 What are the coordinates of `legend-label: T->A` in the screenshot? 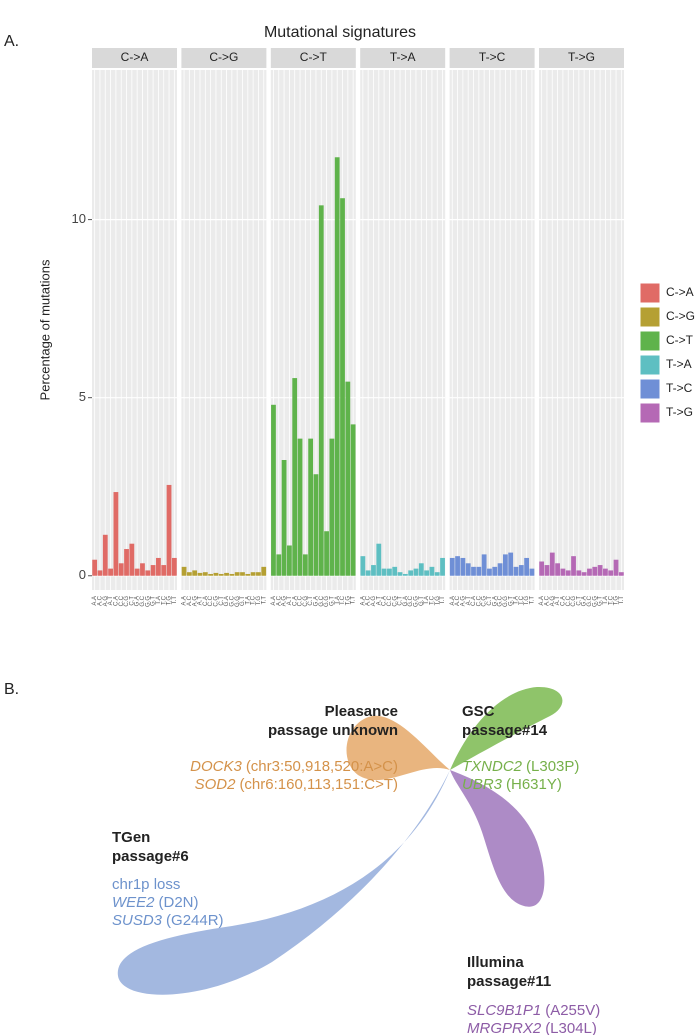 It's located at (679, 364).